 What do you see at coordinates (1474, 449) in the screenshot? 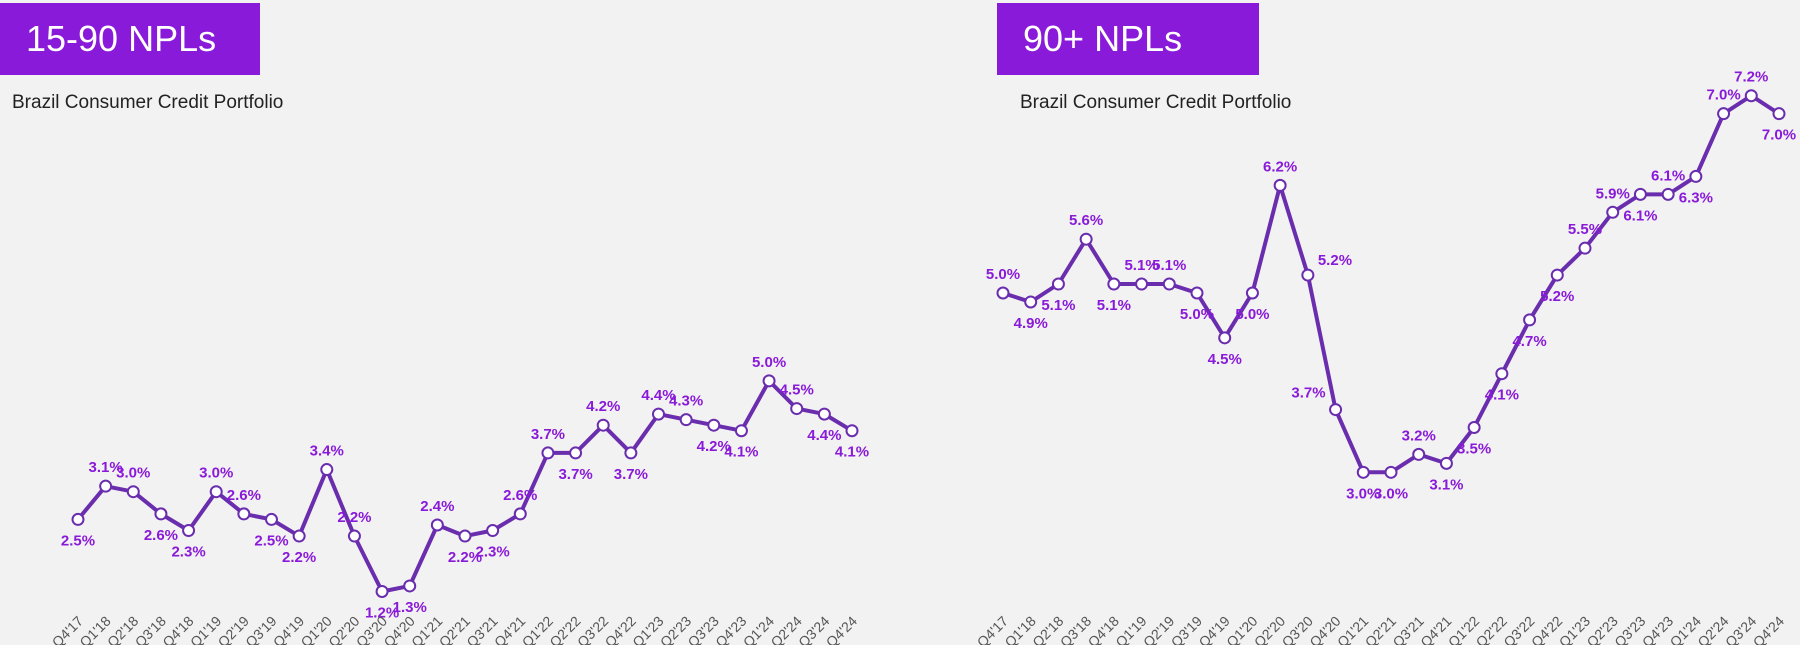
I see `data-label: 3.5%` at bounding box center [1474, 449].